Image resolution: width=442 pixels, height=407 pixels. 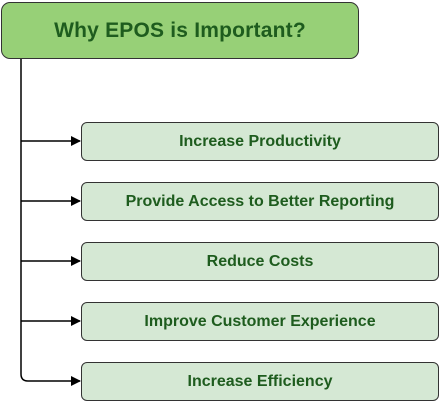 I want to click on item-box-better-reporting: Provide Access to Better Reporting, so click(x=260, y=201).